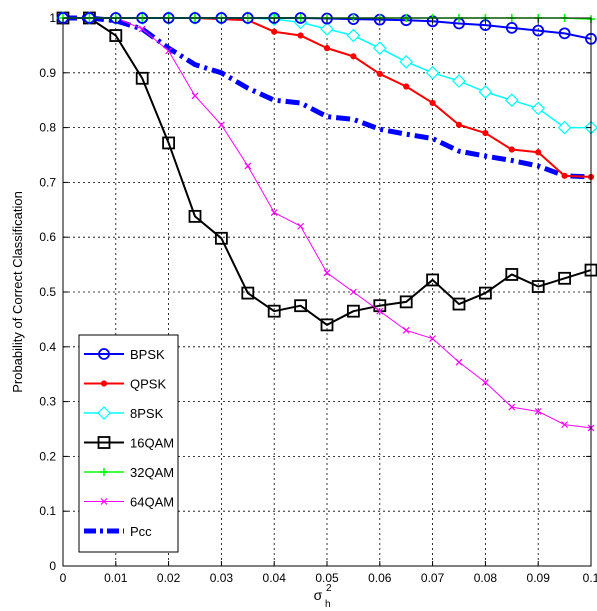 Image resolution: width=597 pixels, height=611 pixels. What do you see at coordinates (590, 578) in the screenshot?
I see `x-tick-label: 0.1` at bounding box center [590, 578].